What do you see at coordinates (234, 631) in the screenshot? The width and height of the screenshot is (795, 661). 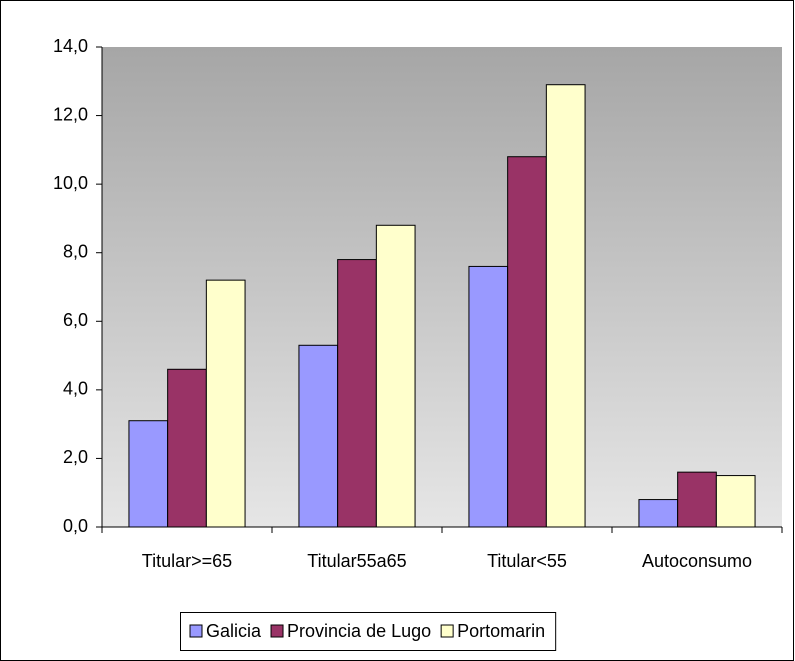 I see `legend-label: Galicia` at bounding box center [234, 631].